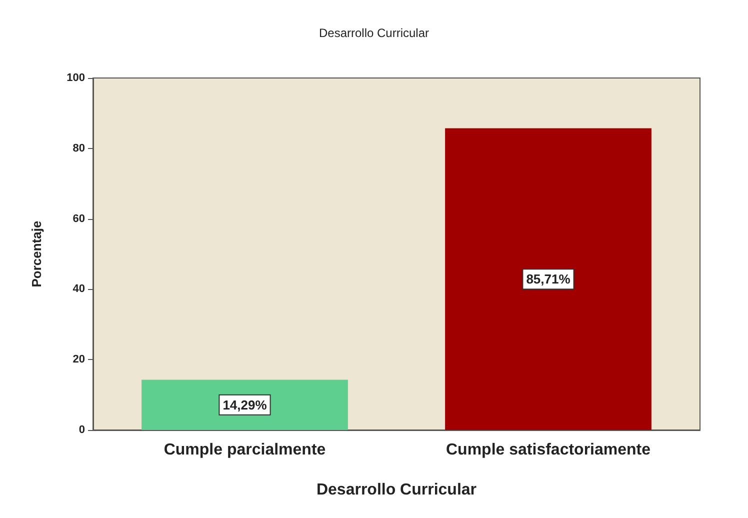  What do you see at coordinates (548, 450) in the screenshot?
I see `x-tick-label: Cumple satisfactoriamente` at bounding box center [548, 450].